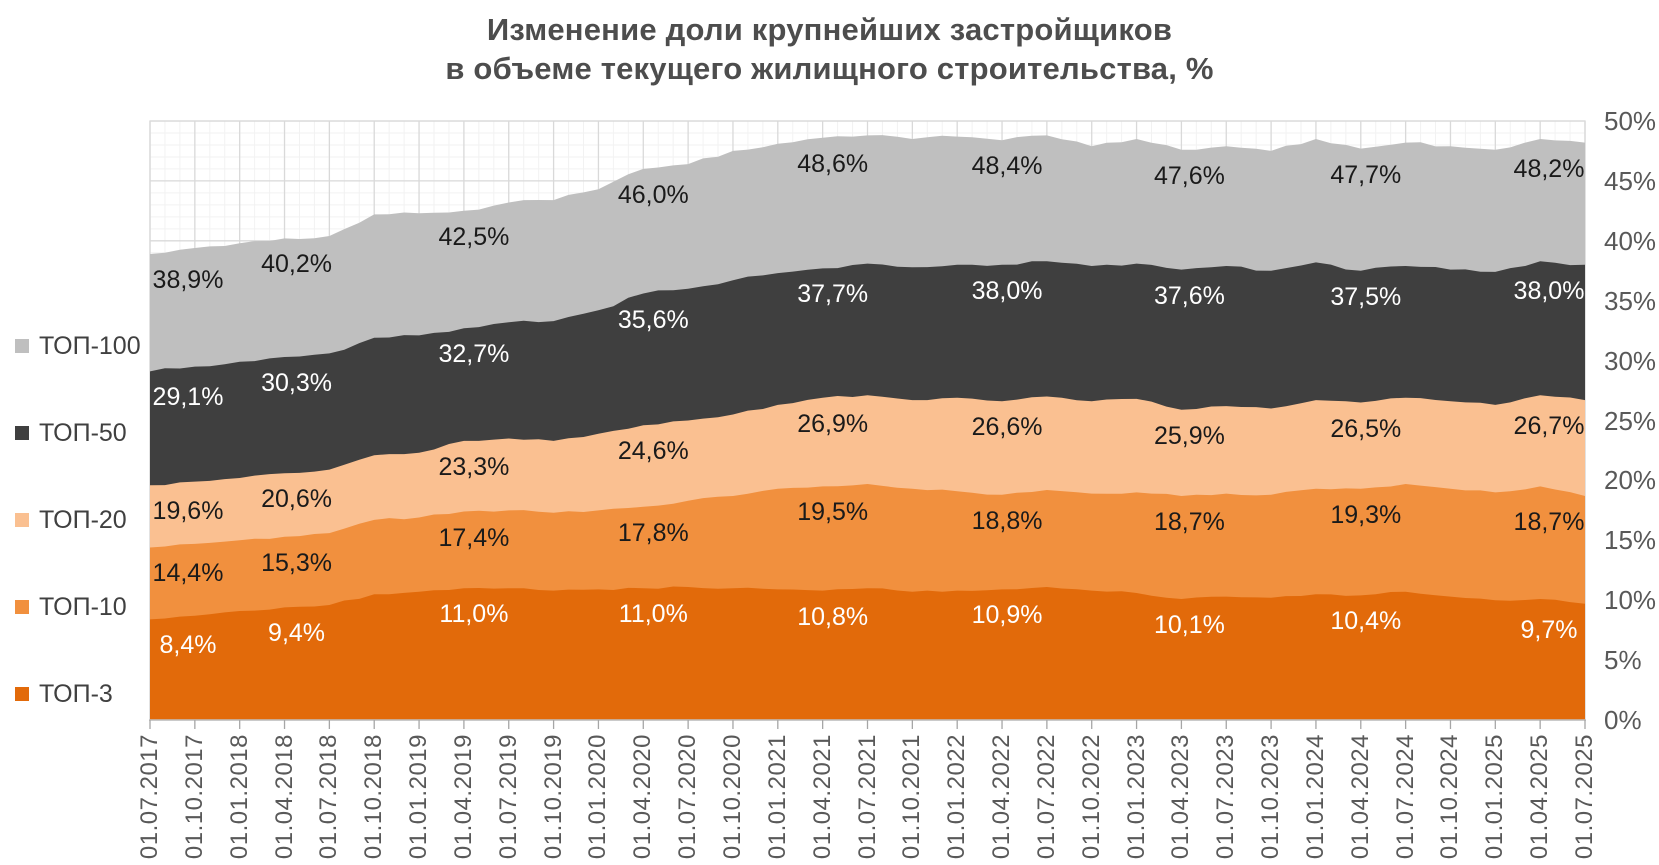 The image size is (1659, 865). I want to click on data-label-top-3: 10,4%, so click(1366, 621).